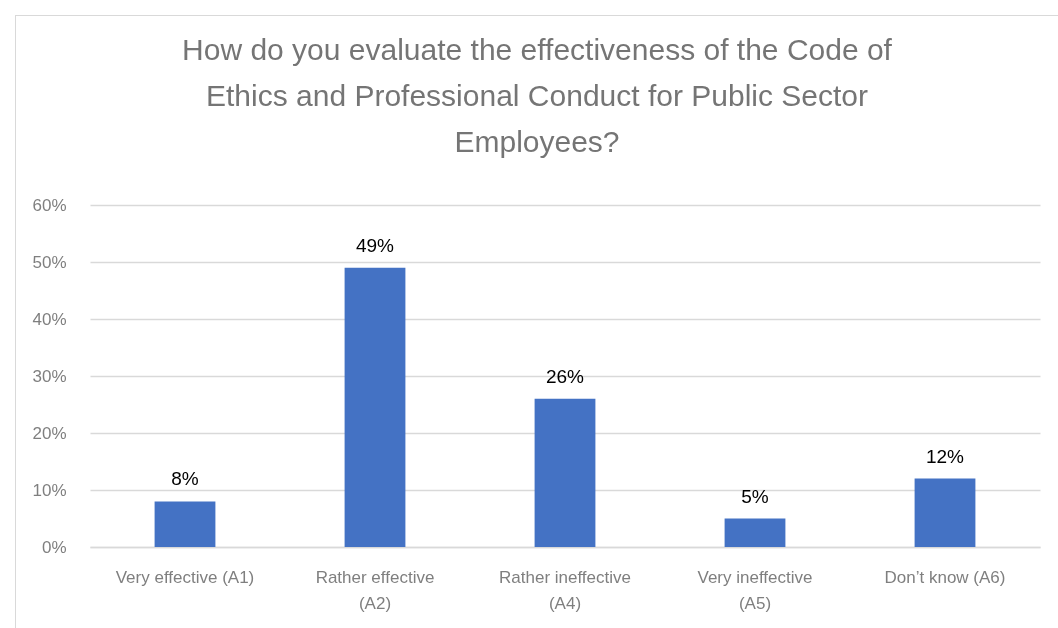 The height and width of the screenshot is (628, 1058). Describe the element at coordinates (49, 376) in the screenshot. I see `y-tick-label: 30%` at that location.